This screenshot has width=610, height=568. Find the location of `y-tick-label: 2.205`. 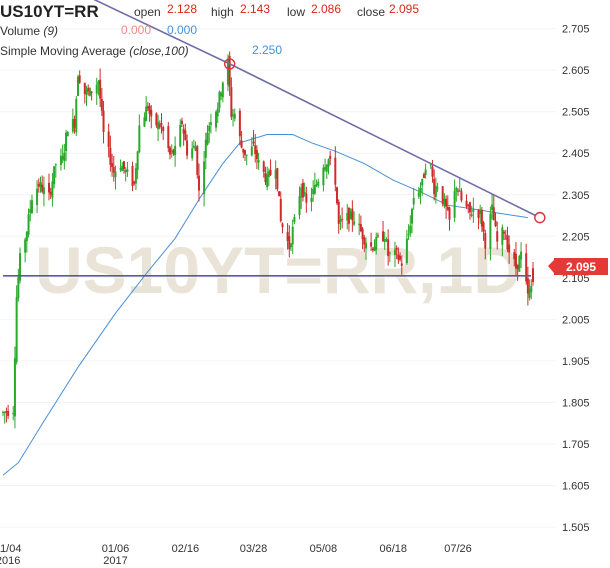

y-tick-label: 2.205 is located at coordinates (576, 237).